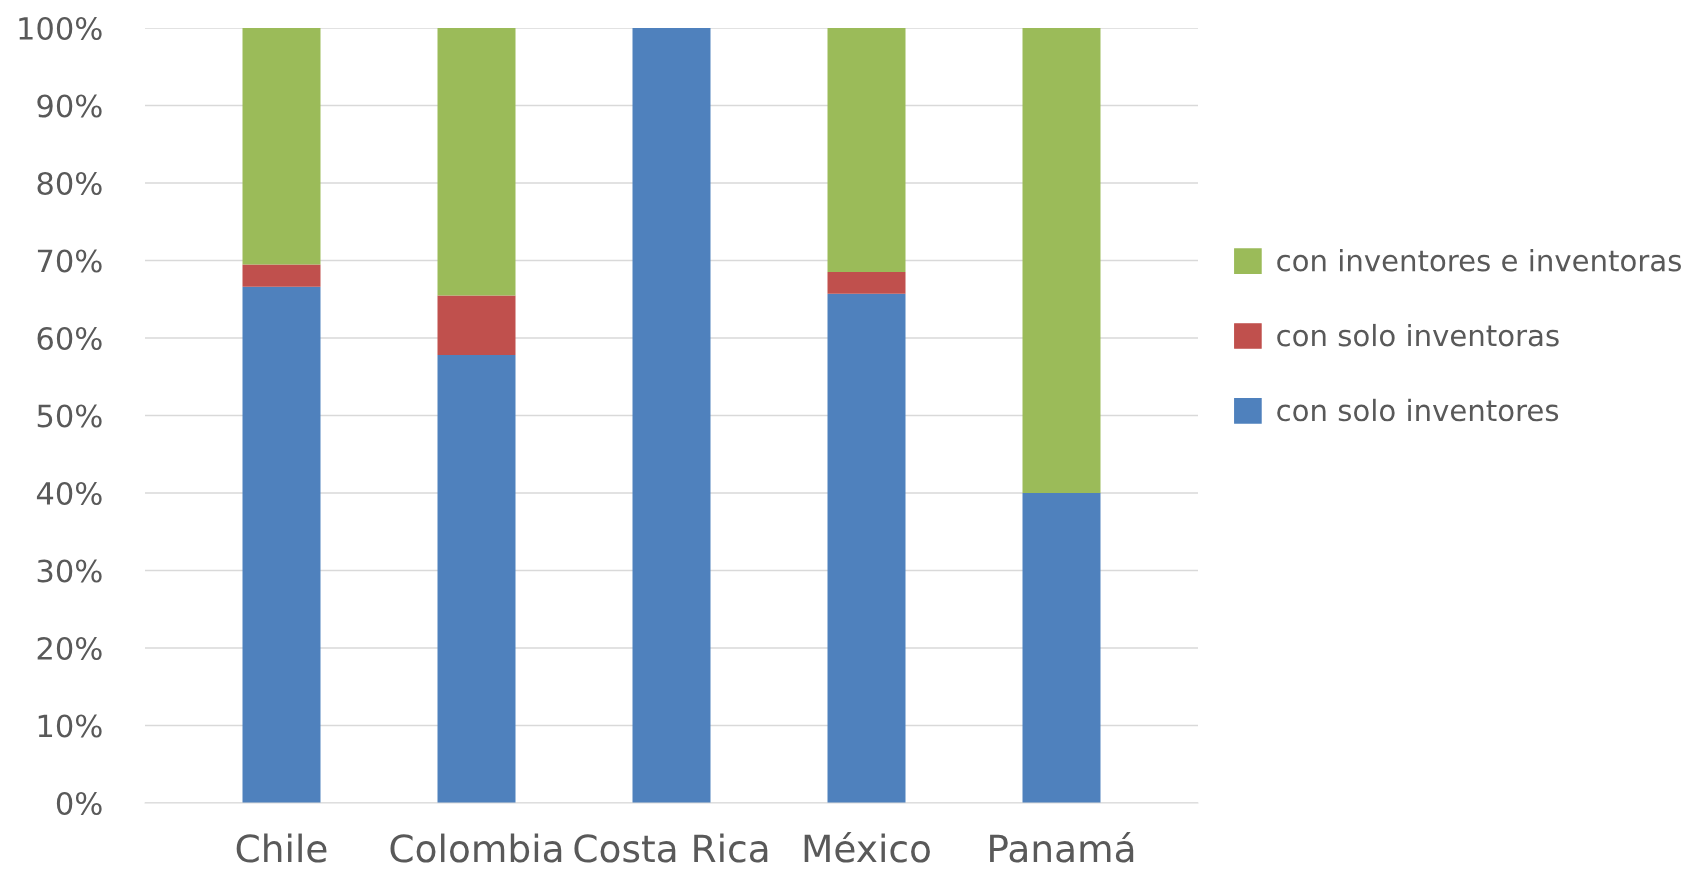 This screenshot has height=889, width=1692. Describe the element at coordinates (69, 106) in the screenshot. I see `y-tick-label: 90%` at that location.